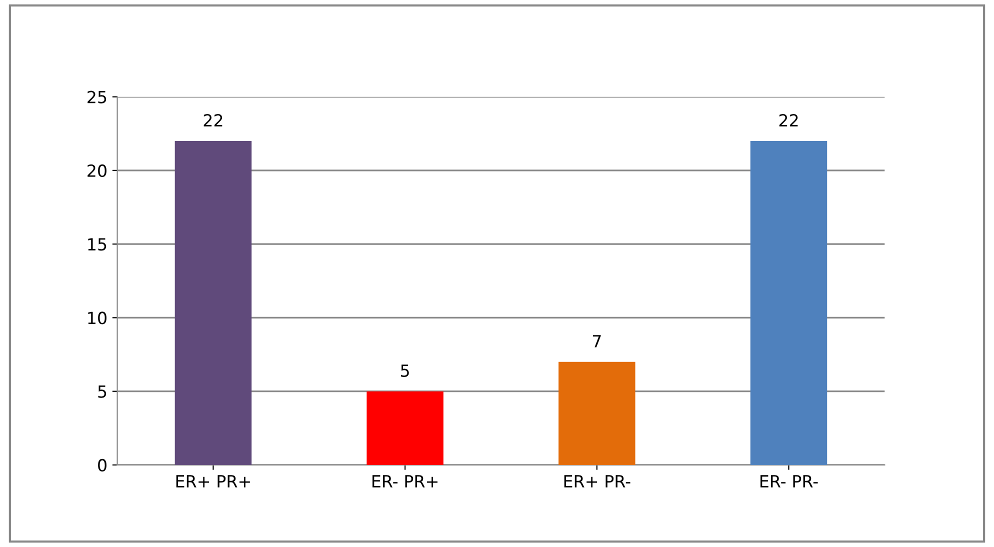  Describe the element at coordinates (102, 392) in the screenshot. I see `y-tick-label: 5` at that location.